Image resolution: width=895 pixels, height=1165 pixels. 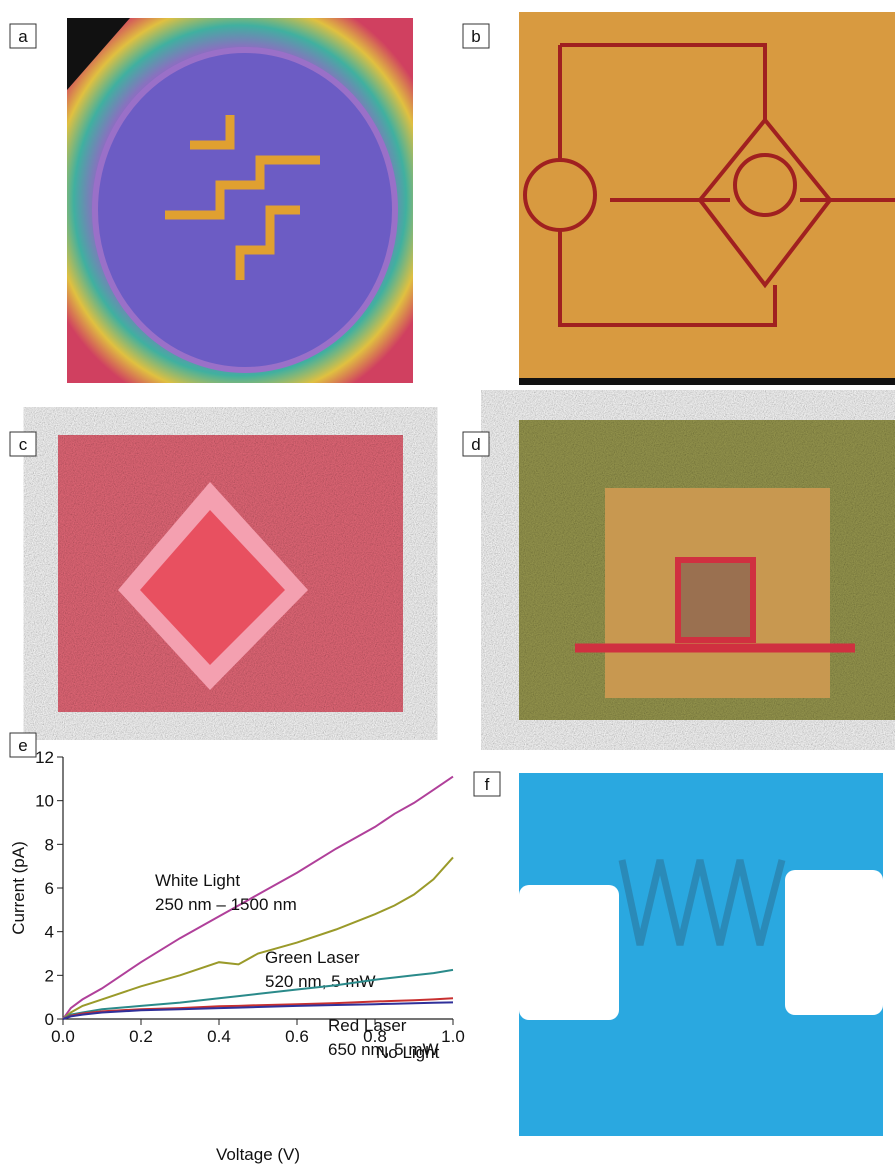 I want to click on series-detail: 650 nm, 5 mW, so click(x=383, y=1049).